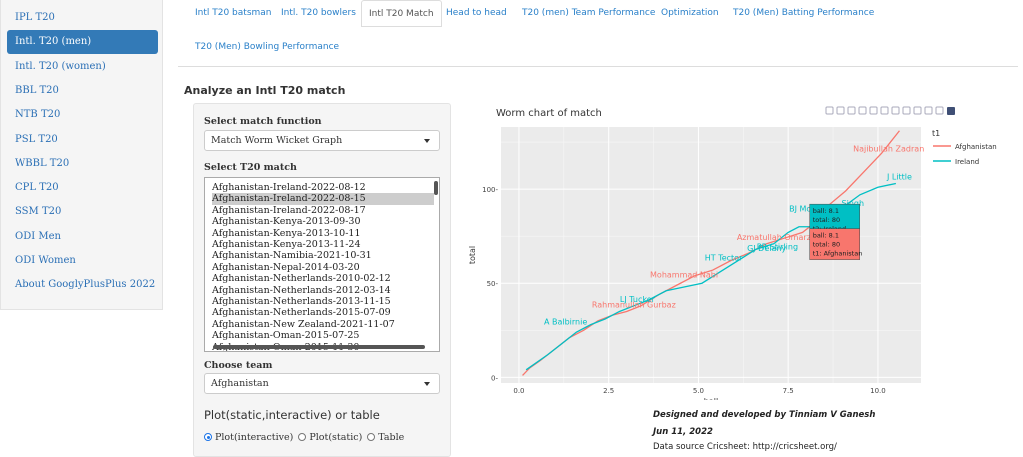 The width and height of the screenshot is (1023, 457). I want to click on sidebar-item: About GooglyPlusPlus 2022, so click(85, 285).